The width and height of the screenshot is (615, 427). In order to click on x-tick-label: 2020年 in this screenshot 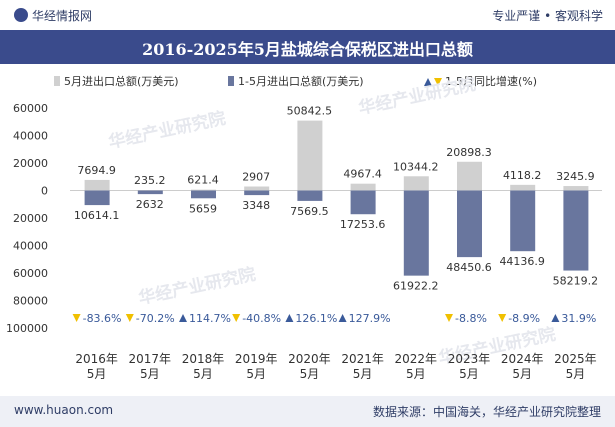, I will do `click(309, 359)`.